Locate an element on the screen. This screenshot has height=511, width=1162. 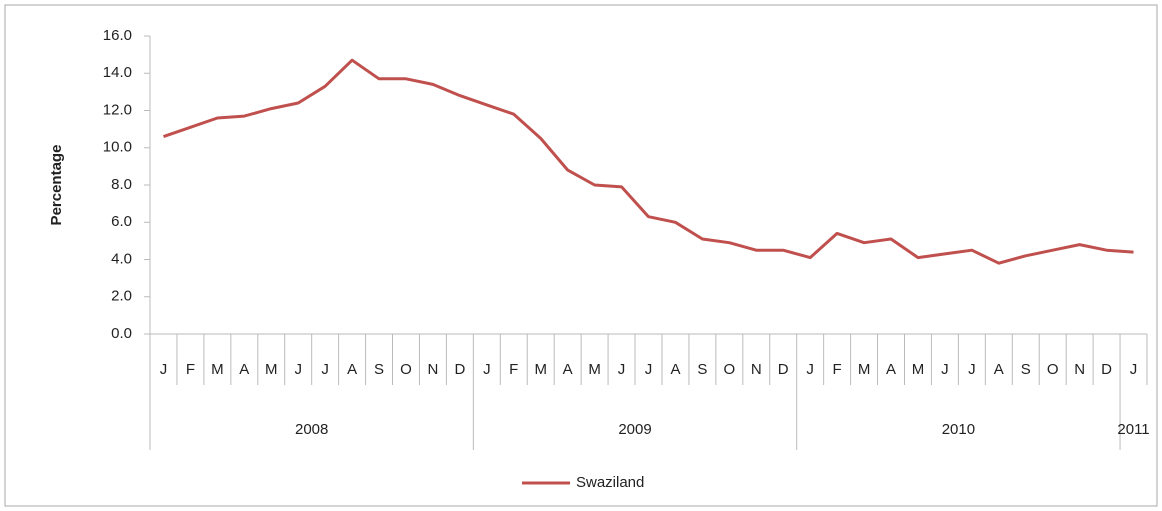
y-tick-label: 6.0 is located at coordinates (121, 221).